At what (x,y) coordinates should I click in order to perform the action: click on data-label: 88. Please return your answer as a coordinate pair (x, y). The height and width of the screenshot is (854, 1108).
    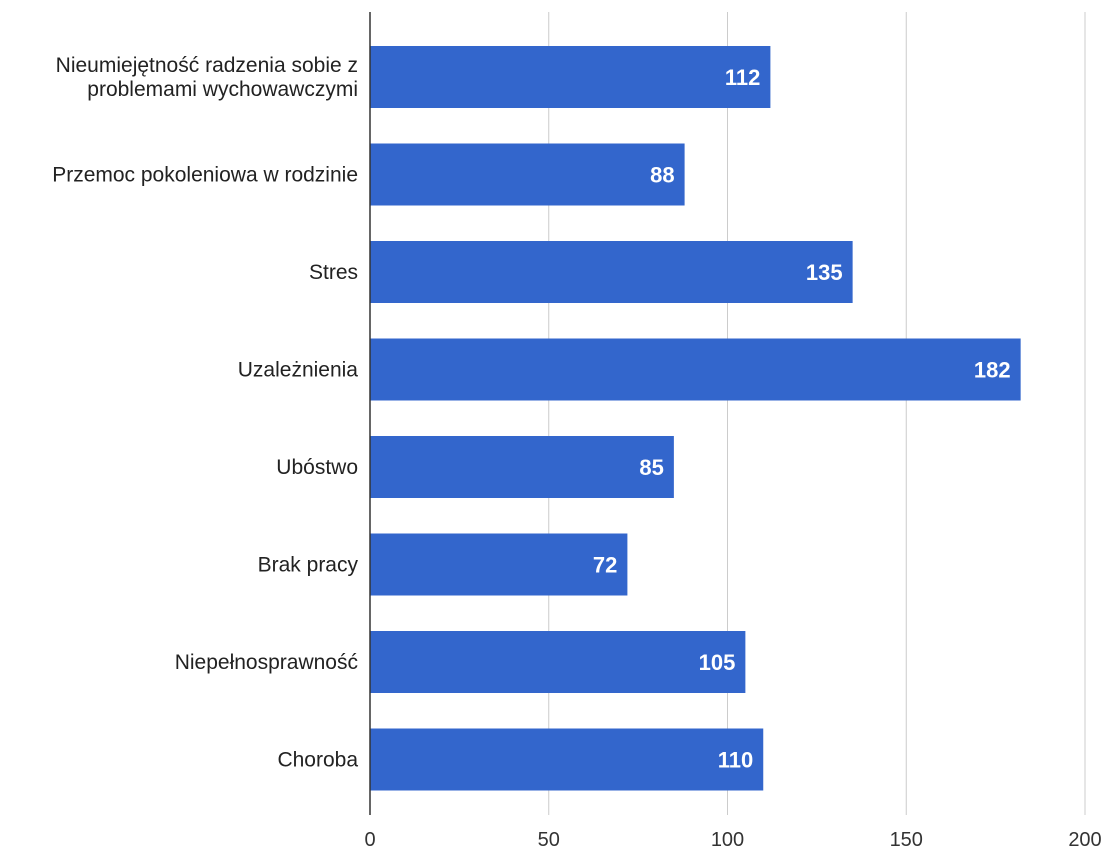
    Looking at the image, I should click on (662, 175).